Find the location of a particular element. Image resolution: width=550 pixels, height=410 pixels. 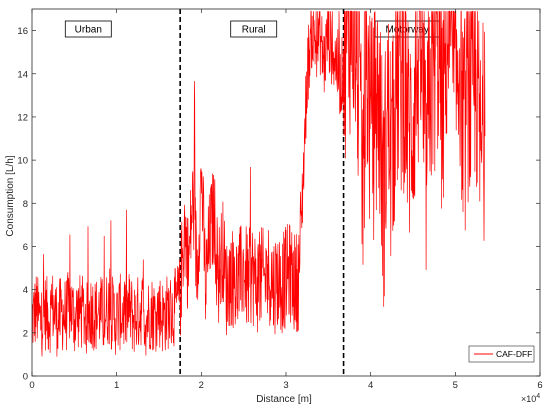

y-tick-label-2: 4 is located at coordinates (25, 290).